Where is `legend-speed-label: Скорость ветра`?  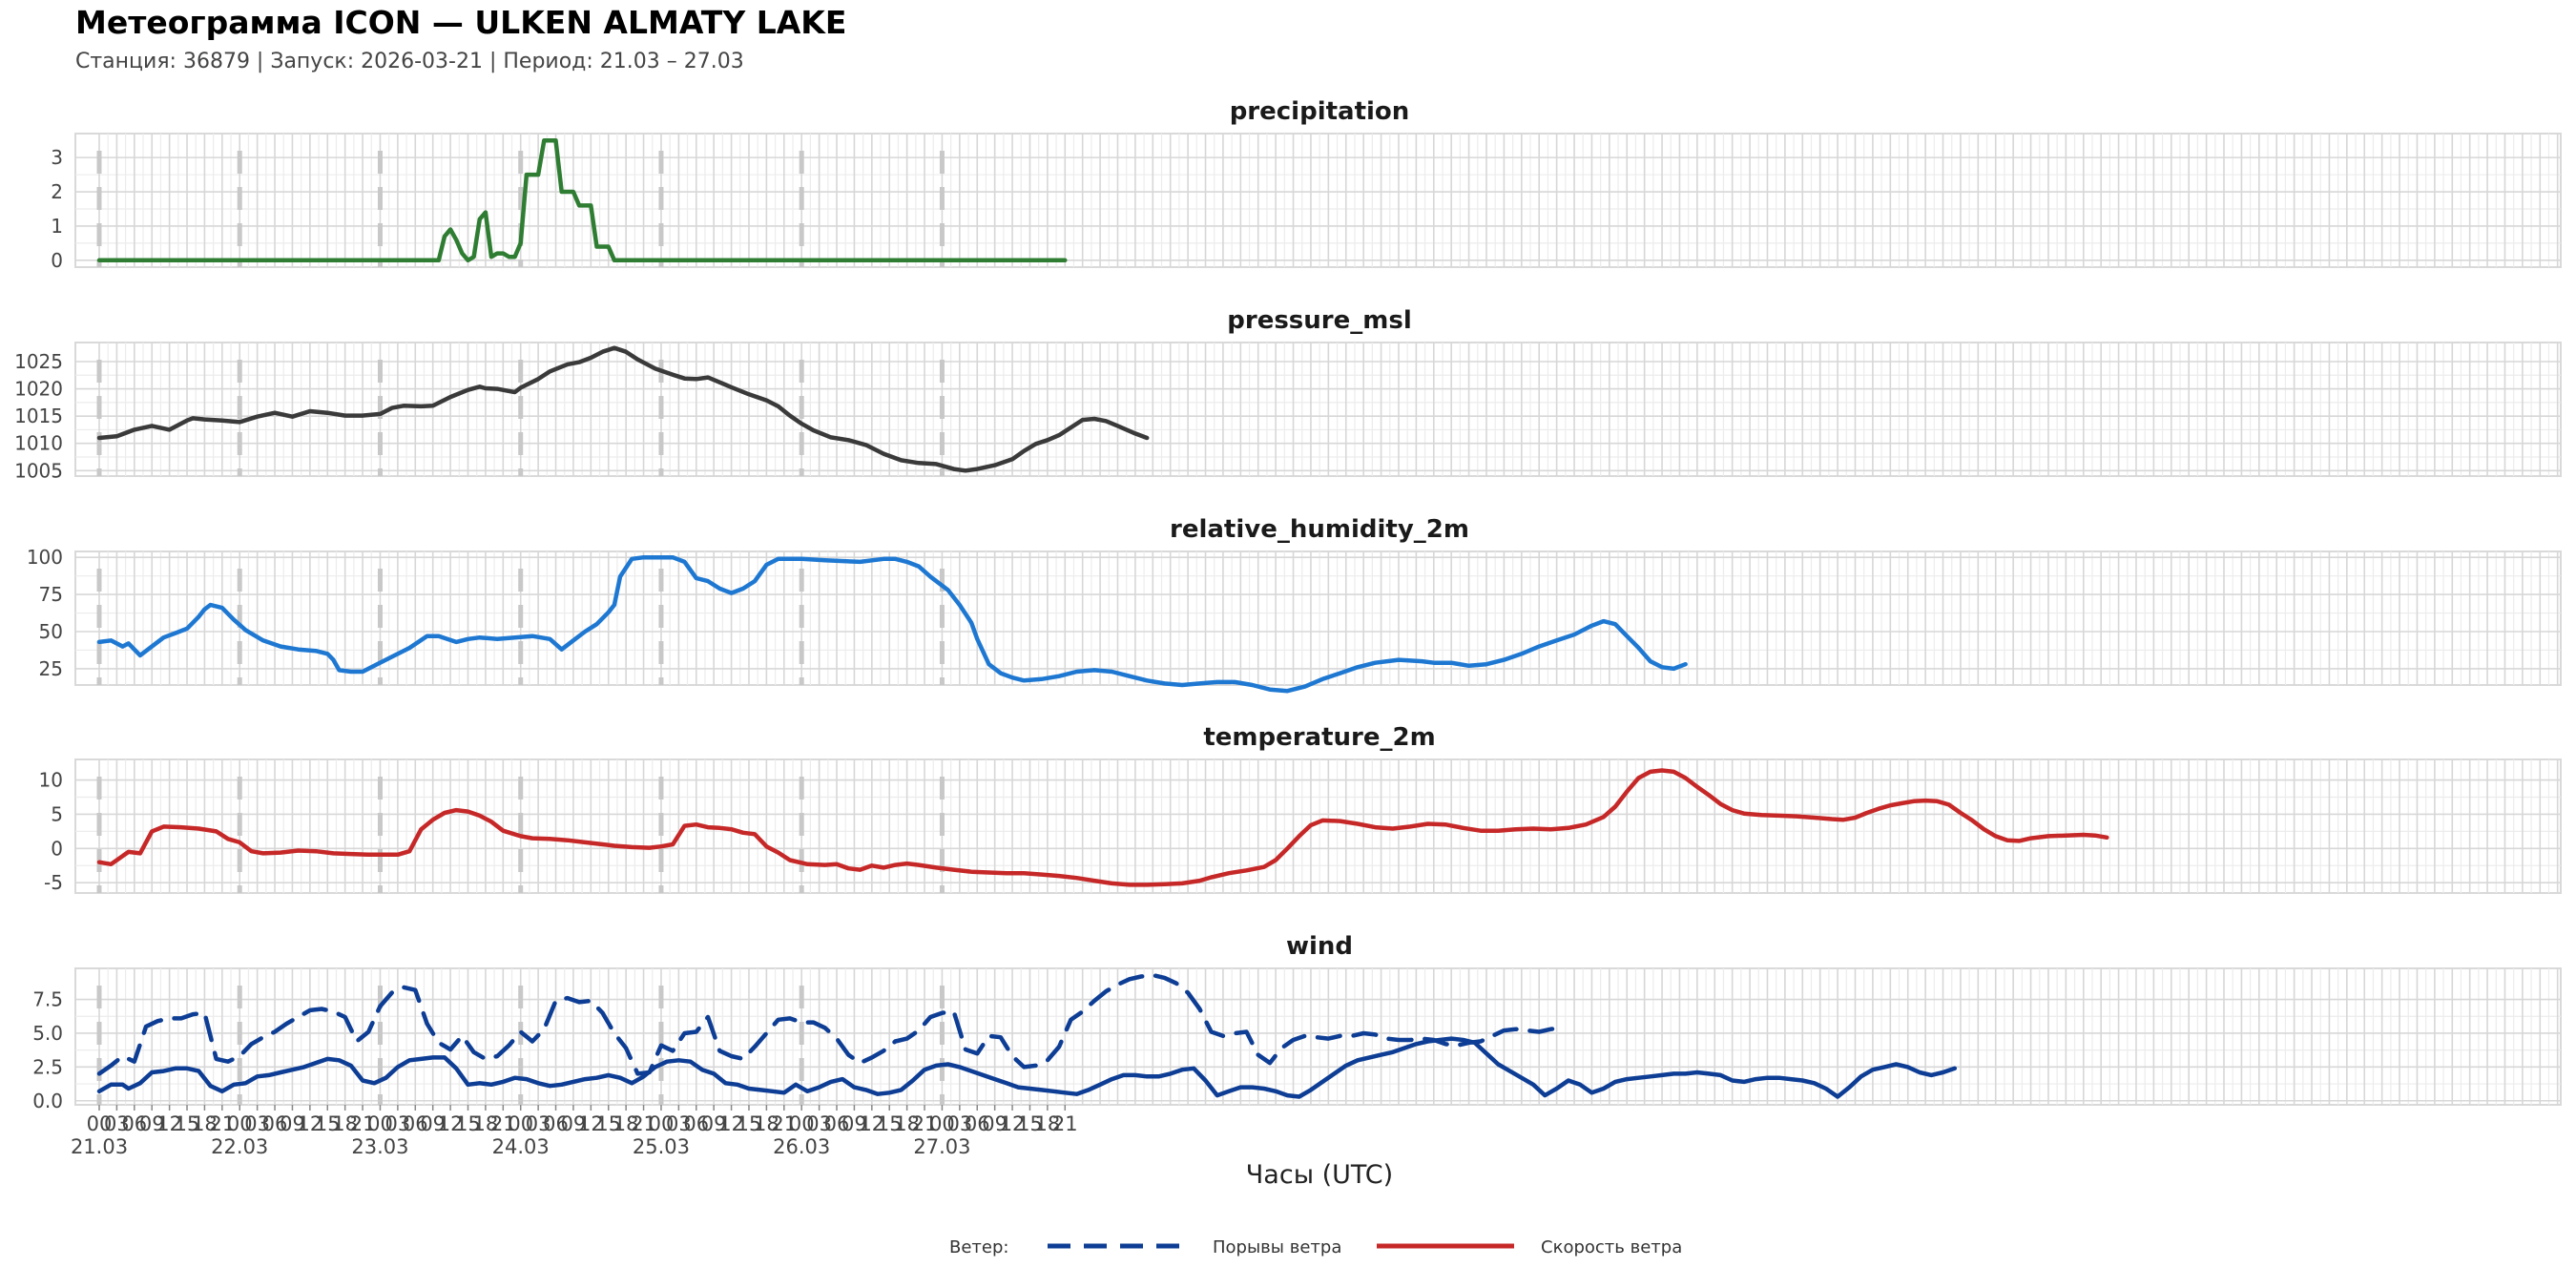 legend-speed-label: Скорость ветра is located at coordinates (1611, 1247).